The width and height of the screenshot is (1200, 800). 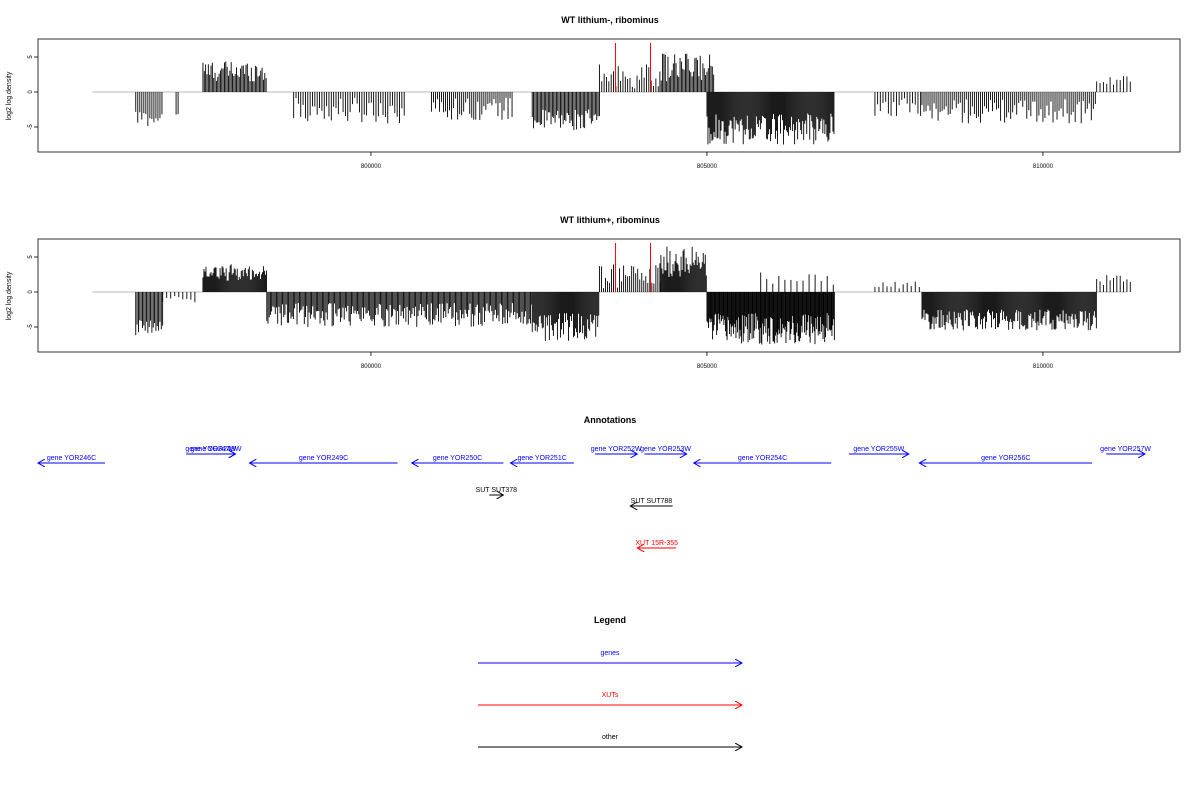 I want to click on feature-label: gene YOR255W, so click(x=878, y=449).